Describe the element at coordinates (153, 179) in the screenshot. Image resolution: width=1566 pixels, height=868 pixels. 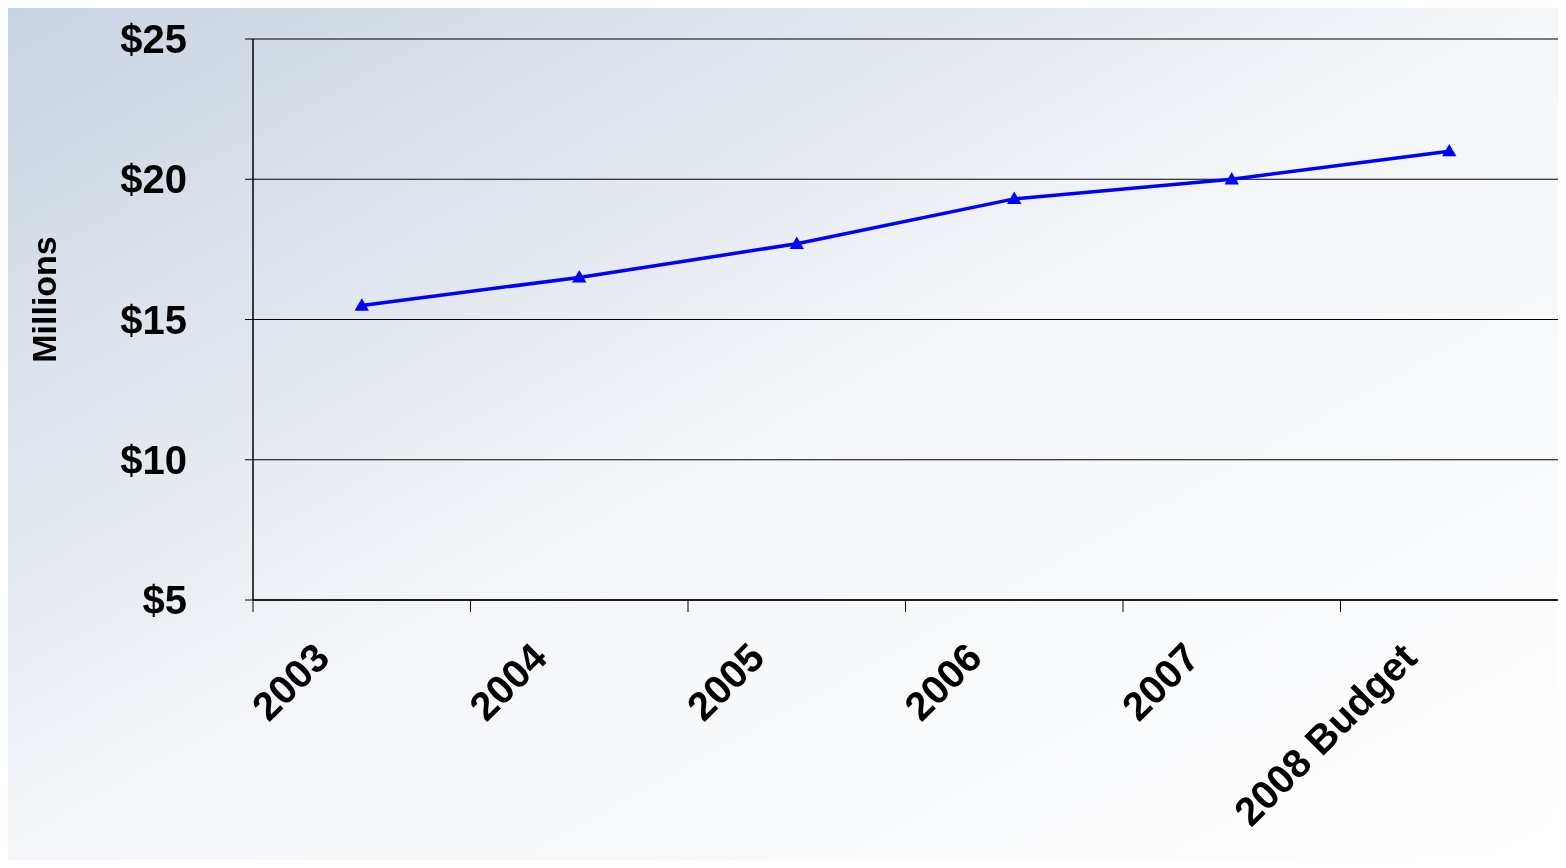
I see `y-tick-label: $20` at that location.